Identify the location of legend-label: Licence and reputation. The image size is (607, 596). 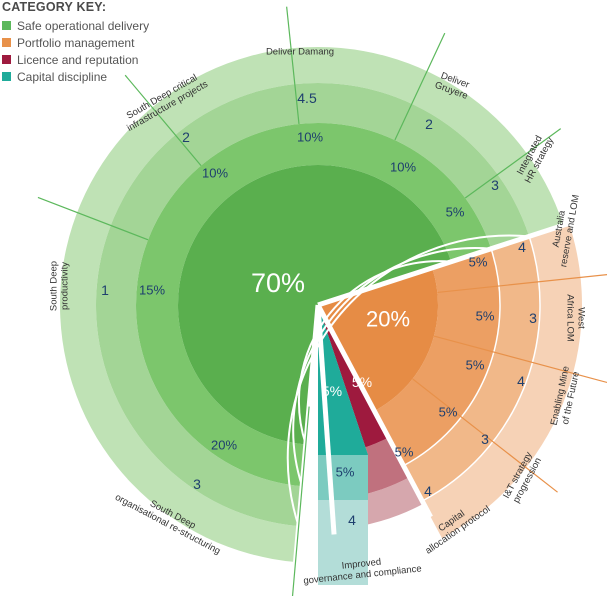
(78, 59).